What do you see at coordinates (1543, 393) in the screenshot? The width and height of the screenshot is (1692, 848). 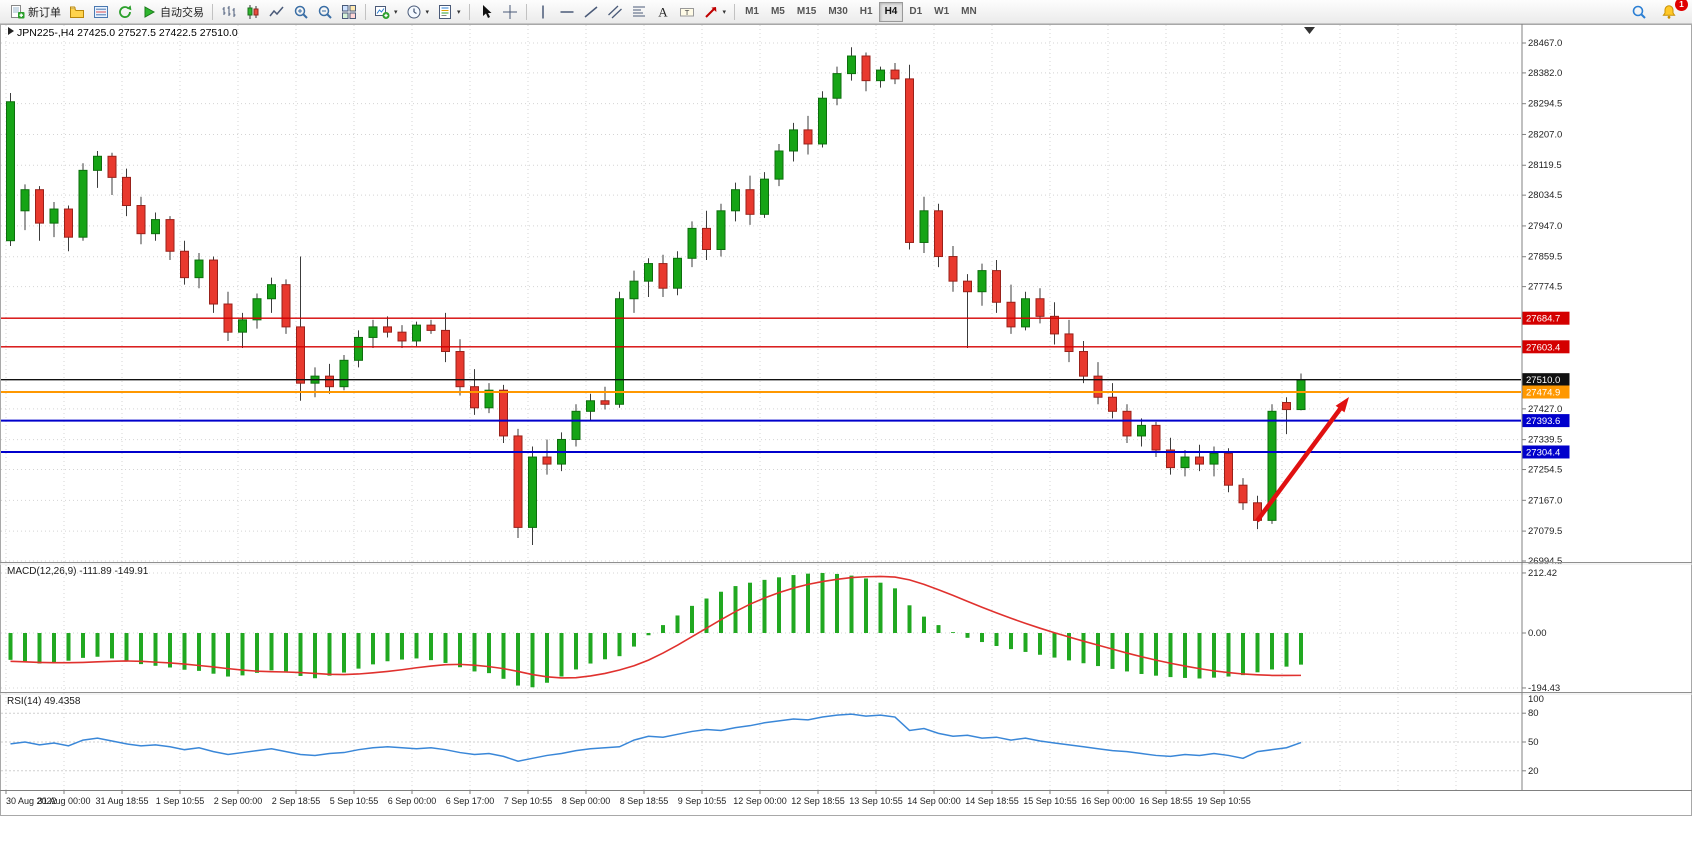 I see `svg-text: 27474.9` at bounding box center [1543, 393].